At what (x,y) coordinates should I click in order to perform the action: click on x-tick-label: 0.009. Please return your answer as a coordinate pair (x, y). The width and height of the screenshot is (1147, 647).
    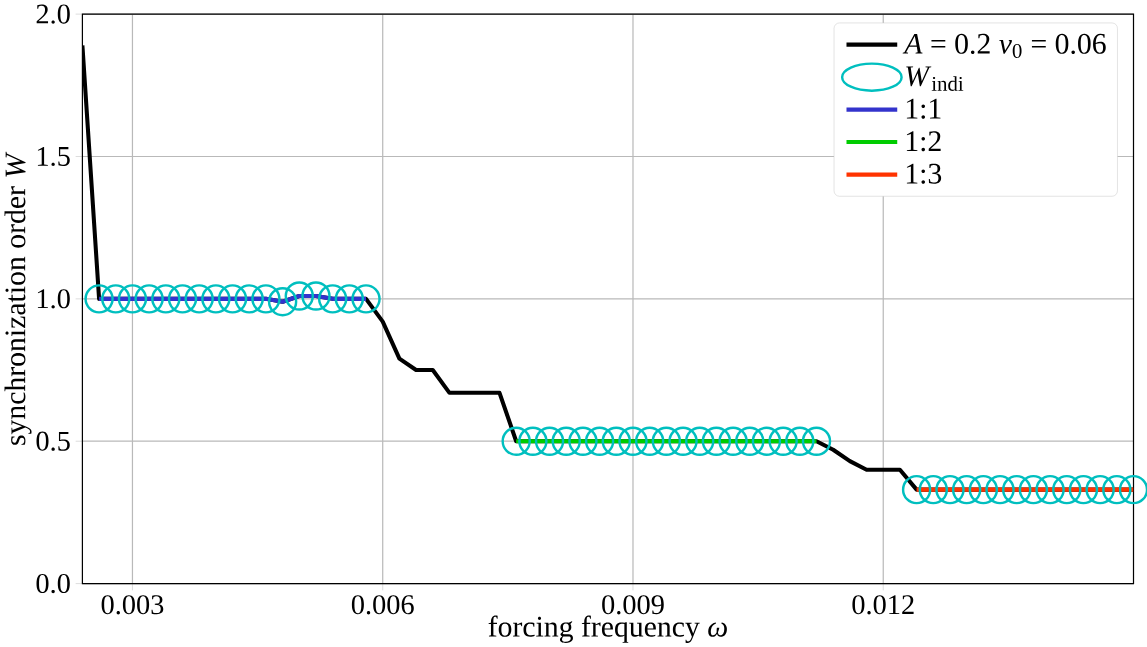
    Looking at the image, I should click on (633, 604).